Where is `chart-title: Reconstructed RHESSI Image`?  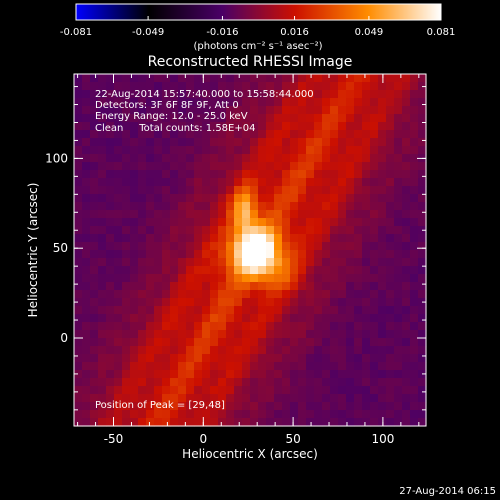
chart-title: Reconstructed RHESSI Image is located at coordinates (250, 62).